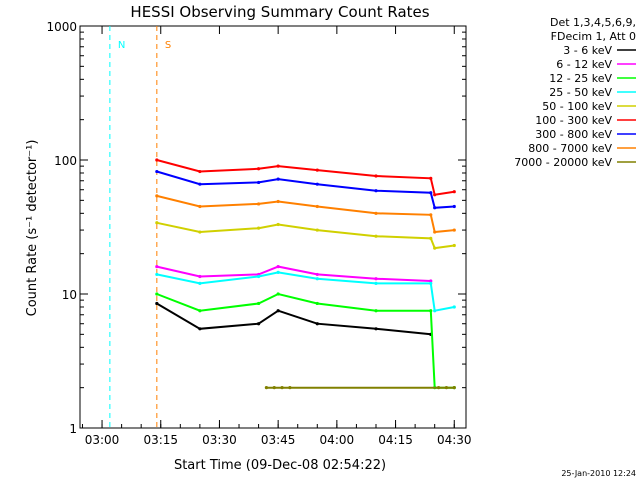  What do you see at coordinates (593, 36) in the screenshot?
I see `legend-header-2: FDecim 1, Att 0` at bounding box center [593, 36].